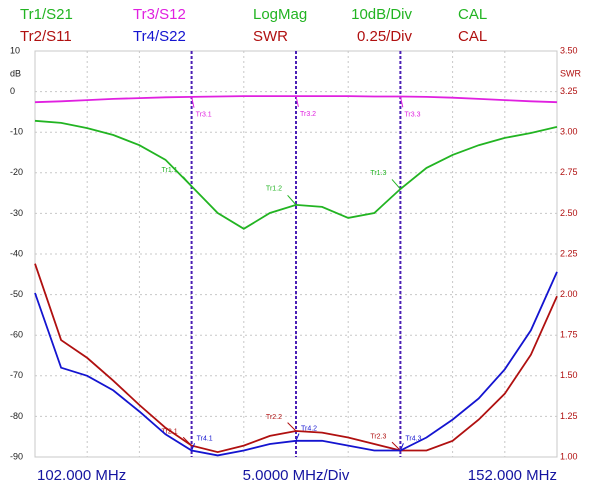 The width and height of the screenshot is (600, 491). I want to click on y-tick-label: -10, so click(16, 132).